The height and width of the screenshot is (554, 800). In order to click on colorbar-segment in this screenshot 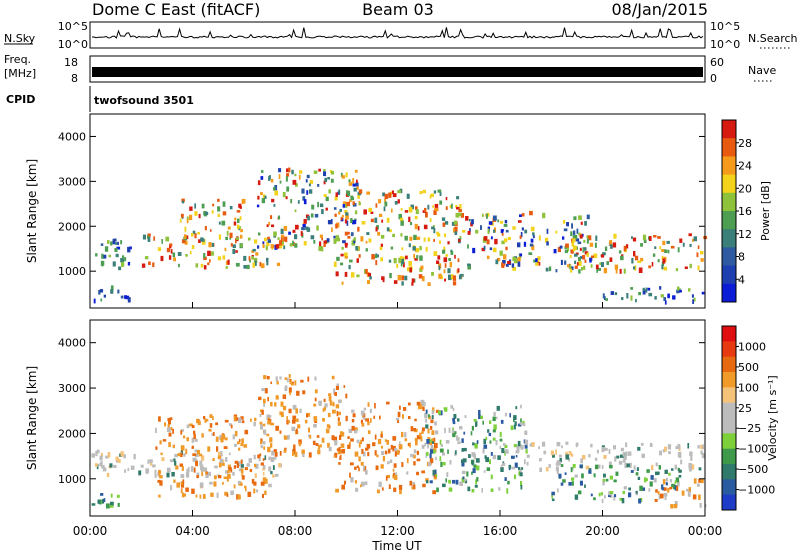, I will do `click(729, 380)`.